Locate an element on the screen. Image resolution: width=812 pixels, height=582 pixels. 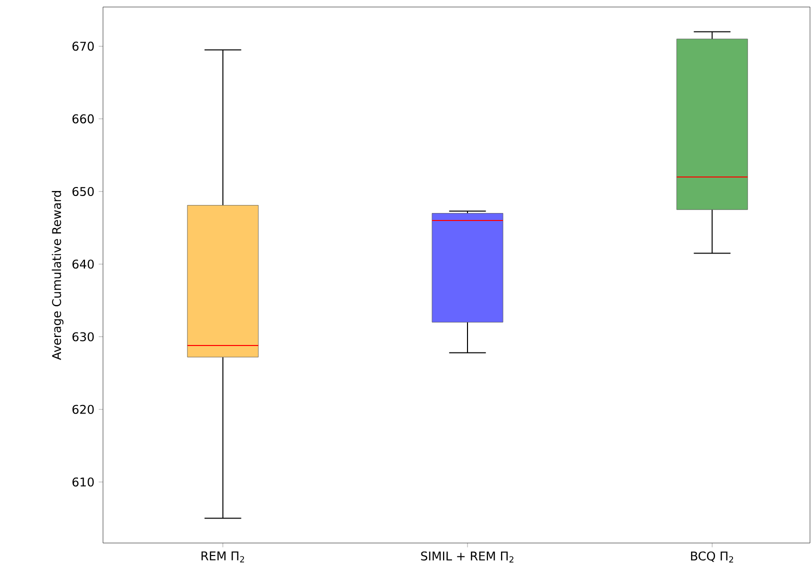
y-tick-label: 610 is located at coordinates (83, 482).